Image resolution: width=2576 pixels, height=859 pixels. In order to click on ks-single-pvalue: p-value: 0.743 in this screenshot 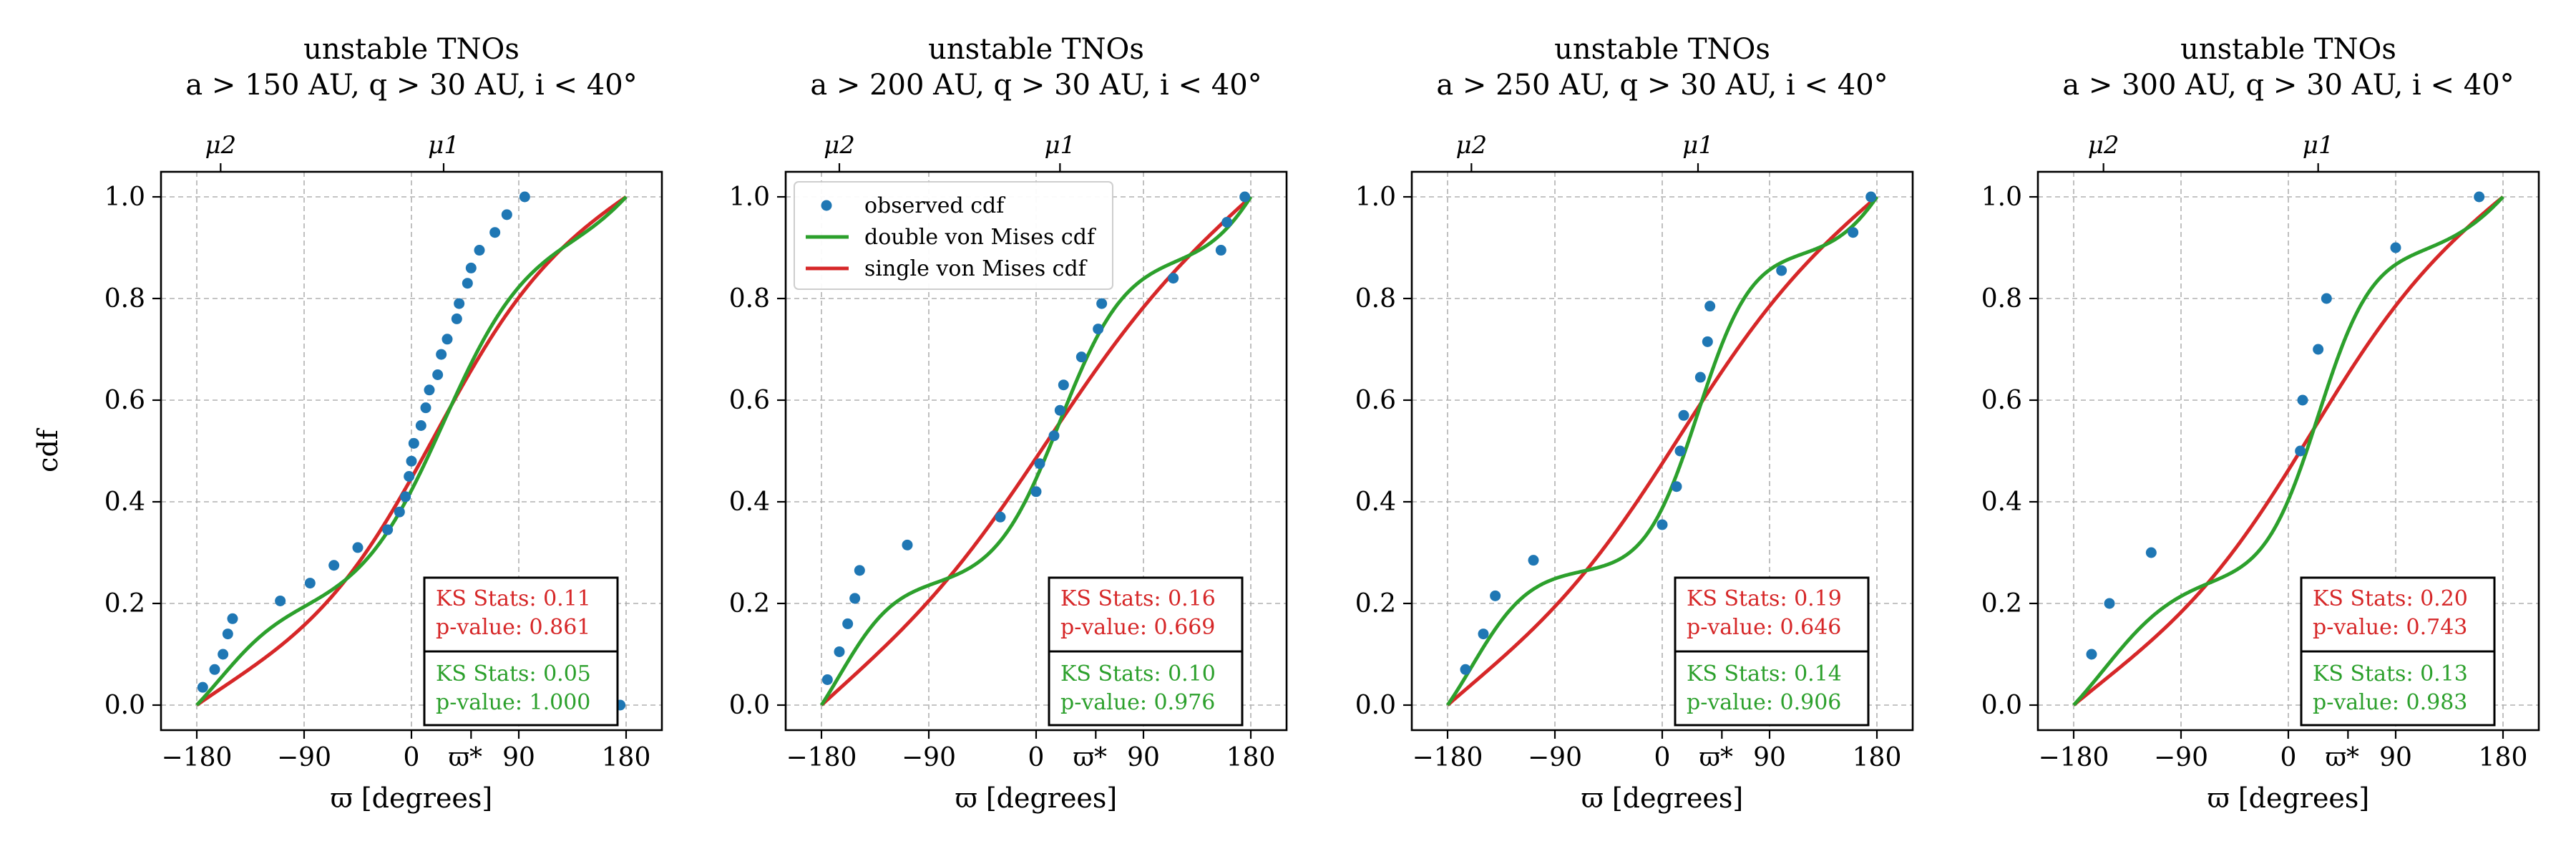, I will do `click(2390, 627)`.